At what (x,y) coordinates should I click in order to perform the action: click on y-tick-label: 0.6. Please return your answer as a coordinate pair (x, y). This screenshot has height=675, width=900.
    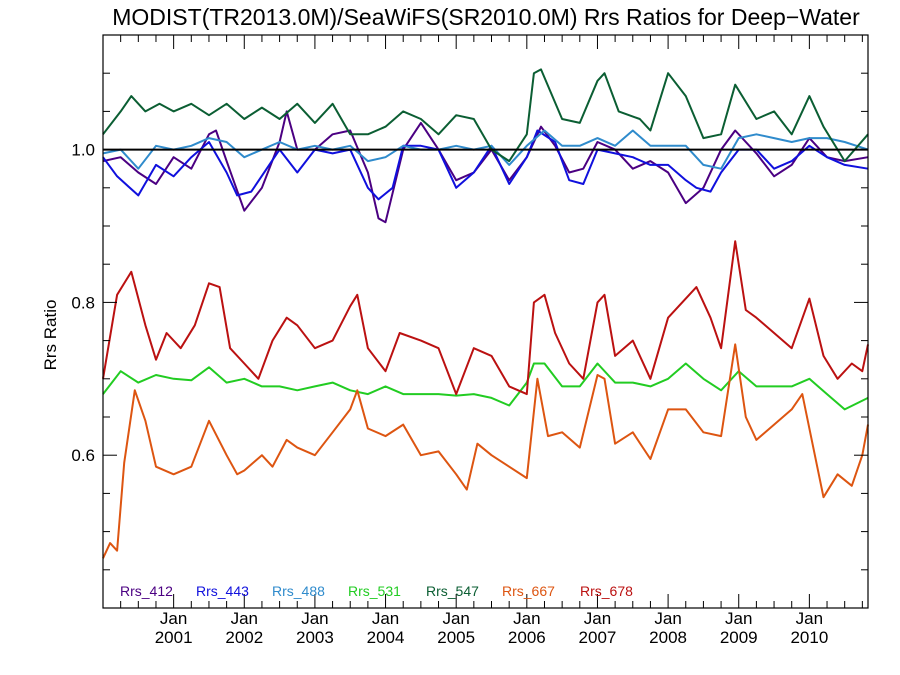
    Looking at the image, I should click on (83, 455).